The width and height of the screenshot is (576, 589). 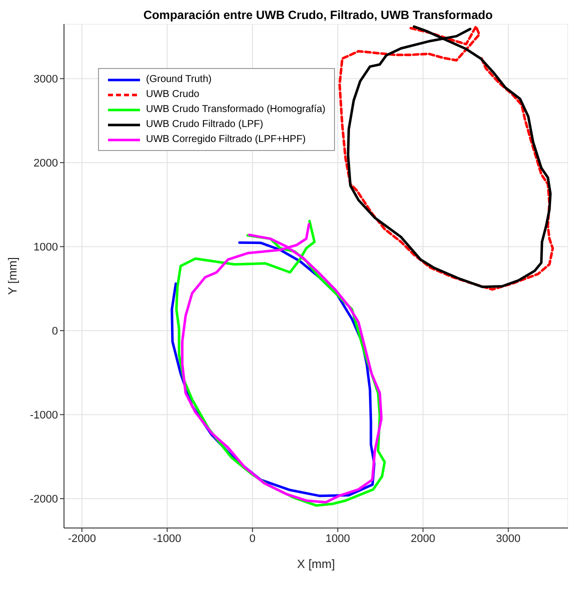 I want to click on chart-title: Comparación entre UWB Crudo, Filtrado, UWB Transformado, so click(x=318, y=16).